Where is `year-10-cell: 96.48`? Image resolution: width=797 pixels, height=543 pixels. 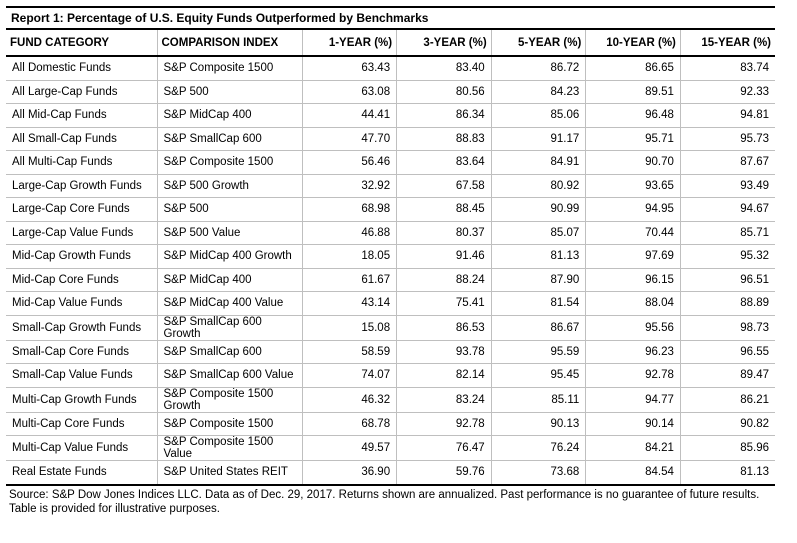
year-10-cell: 96.48 is located at coordinates (633, 115).